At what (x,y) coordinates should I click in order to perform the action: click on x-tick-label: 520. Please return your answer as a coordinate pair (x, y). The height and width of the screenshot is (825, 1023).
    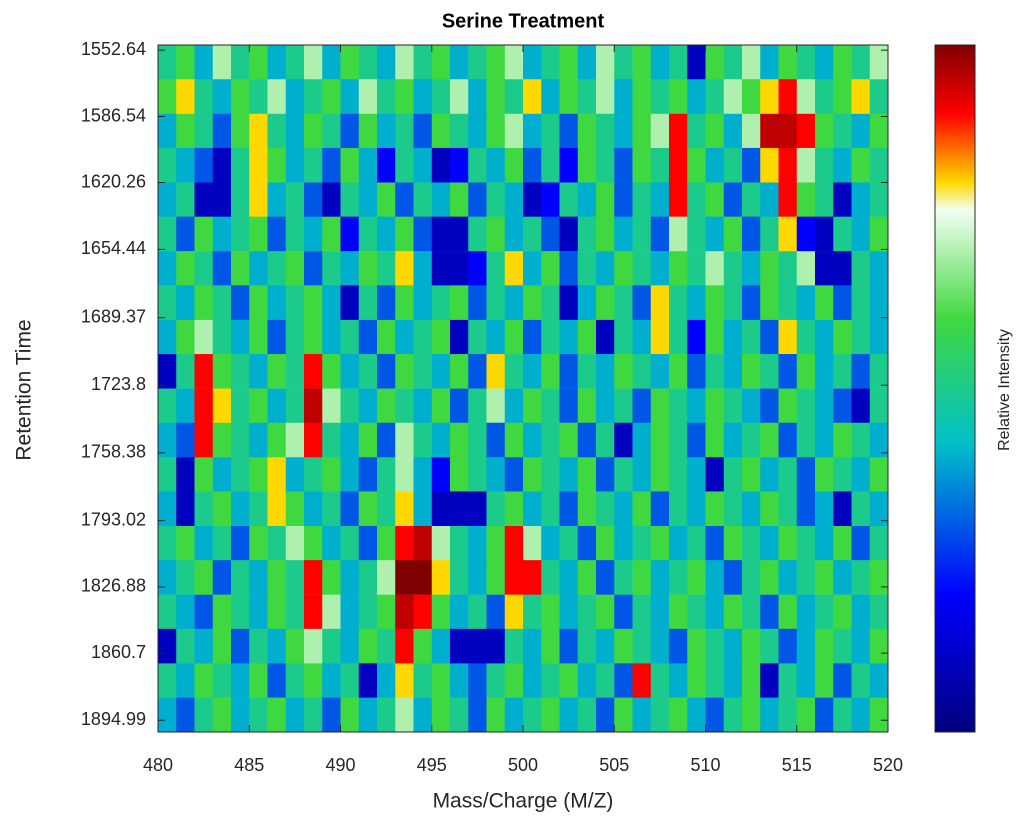
    Looking at the image, I should click on (888, 765).